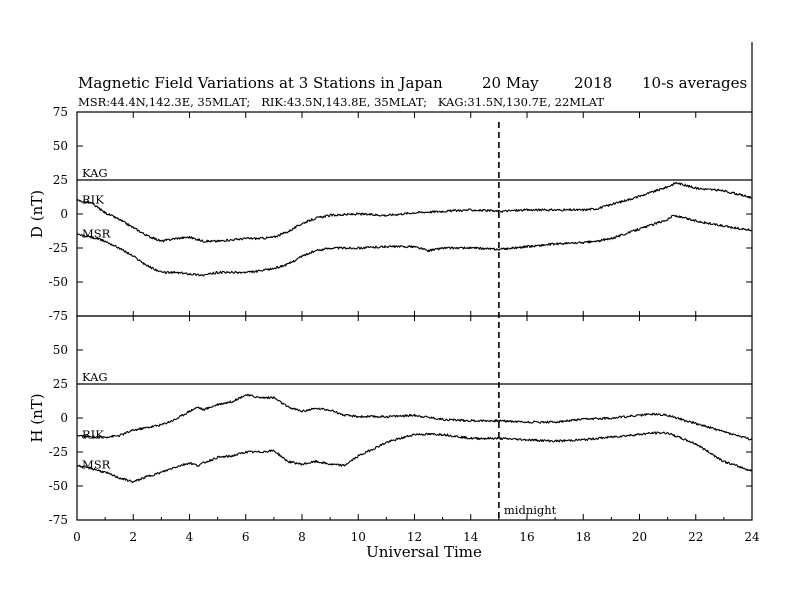 The height and width of the screenshot is (612, 792). Describe the element at coordinates (58, 316) in the screenshot. I see `panel-d-ytick-label: -75` at that location.